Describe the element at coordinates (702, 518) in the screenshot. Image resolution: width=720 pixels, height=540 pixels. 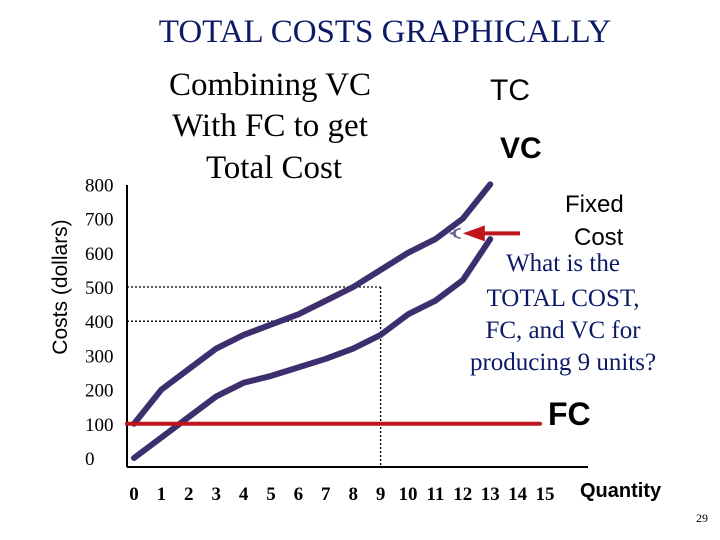
I see `page-number: 29` at that location.